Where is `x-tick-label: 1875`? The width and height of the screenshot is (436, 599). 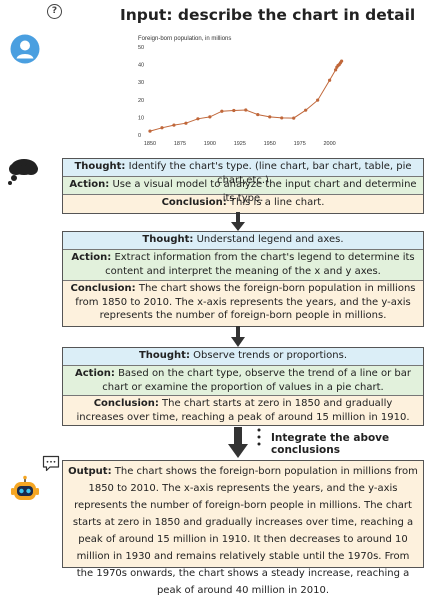
x-tick-label: 1875 is located at coordinates (180, 144).